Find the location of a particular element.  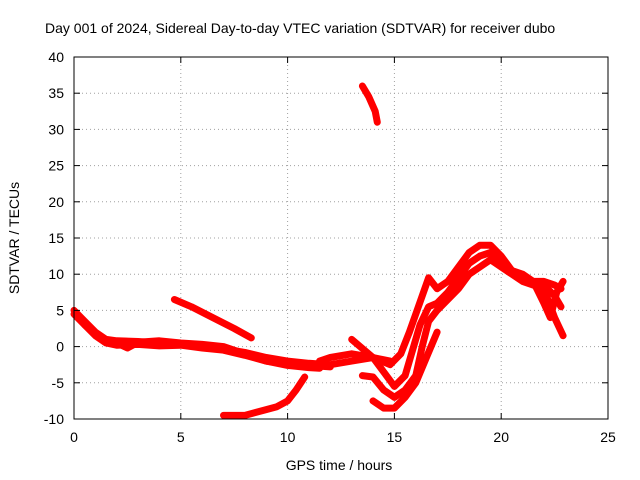

y-tick-label: 40 is located at coordinates (56, 57).